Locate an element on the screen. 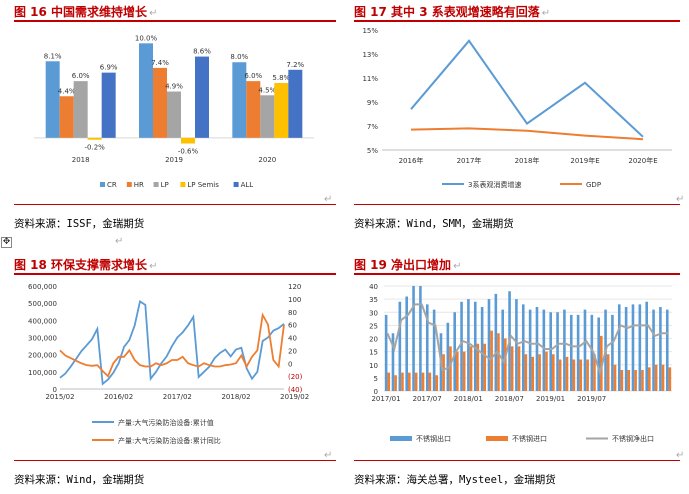 Image resolution: width=689 pixels, height=494 pixels. right-tick-label: 0 is located at coordinates (290, 364).